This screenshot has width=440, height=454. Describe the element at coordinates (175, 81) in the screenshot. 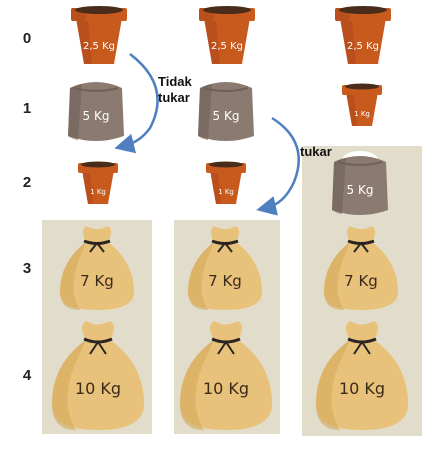

I see `annotation-no-swap-line1: Tidak` at that location.